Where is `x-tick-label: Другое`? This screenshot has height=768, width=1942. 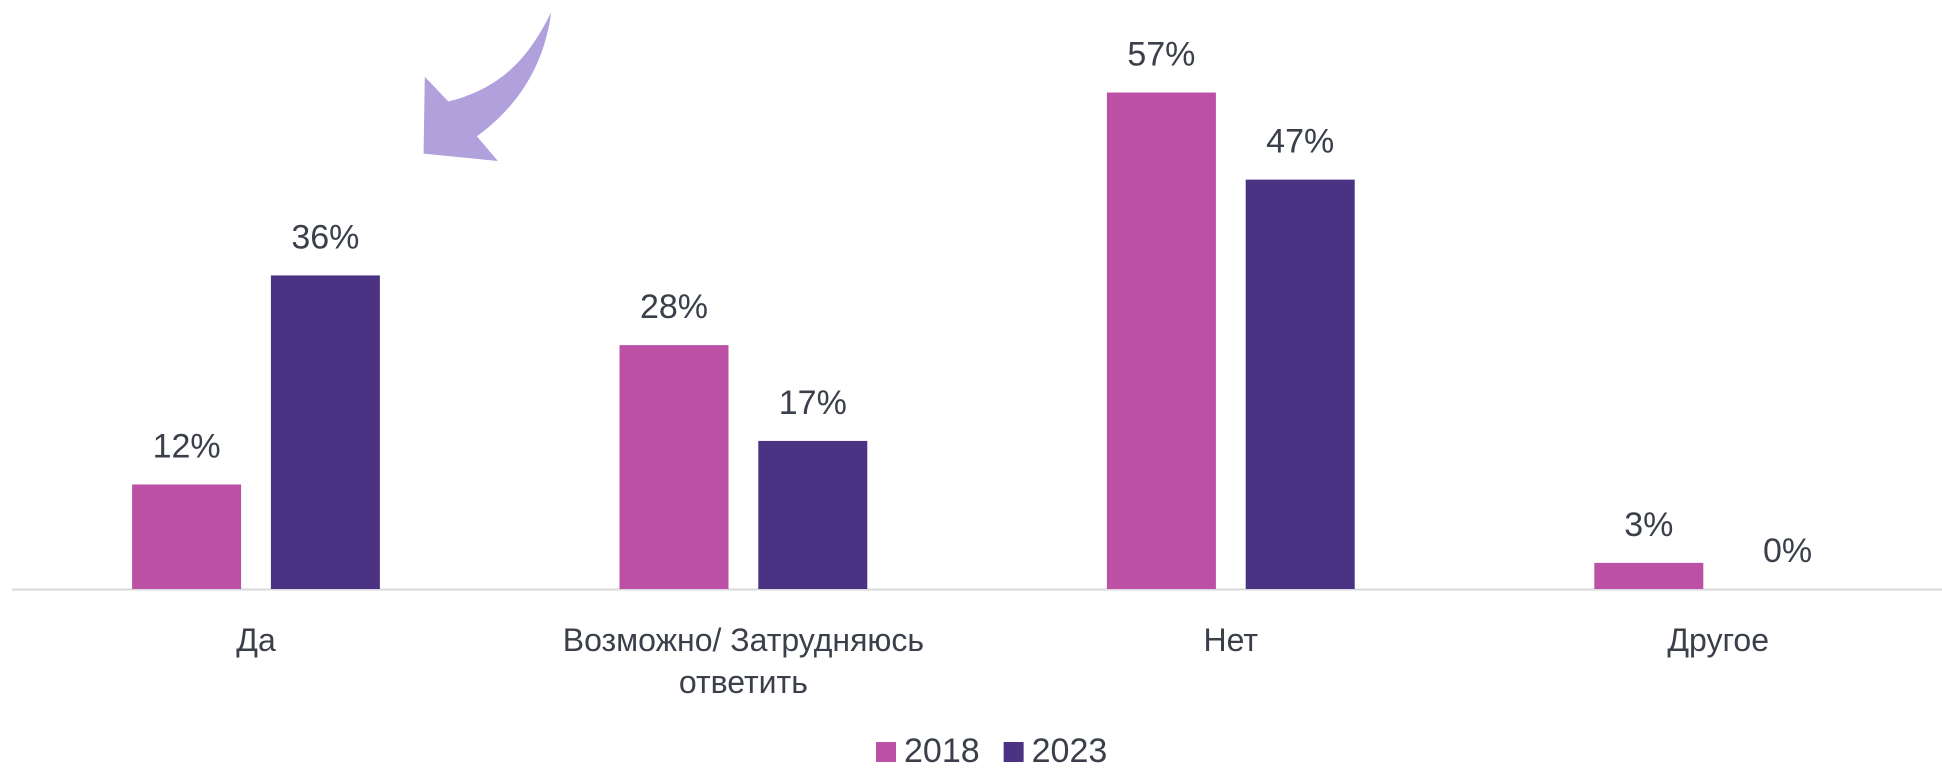
x-tick-label: Другое is located at coordinates (1718, 640).